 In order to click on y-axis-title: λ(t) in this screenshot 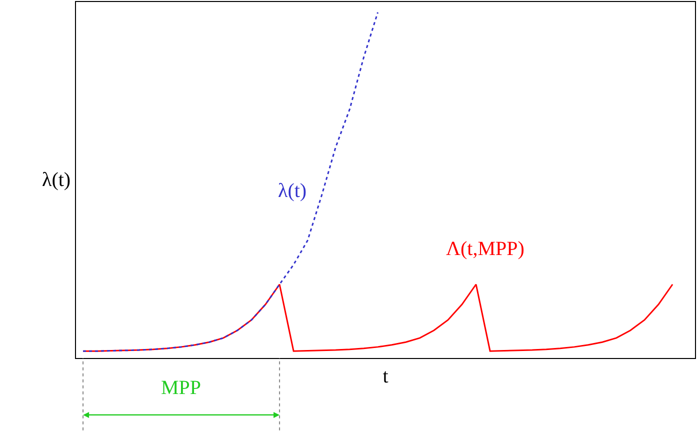, I will do `click(56, 180)`.